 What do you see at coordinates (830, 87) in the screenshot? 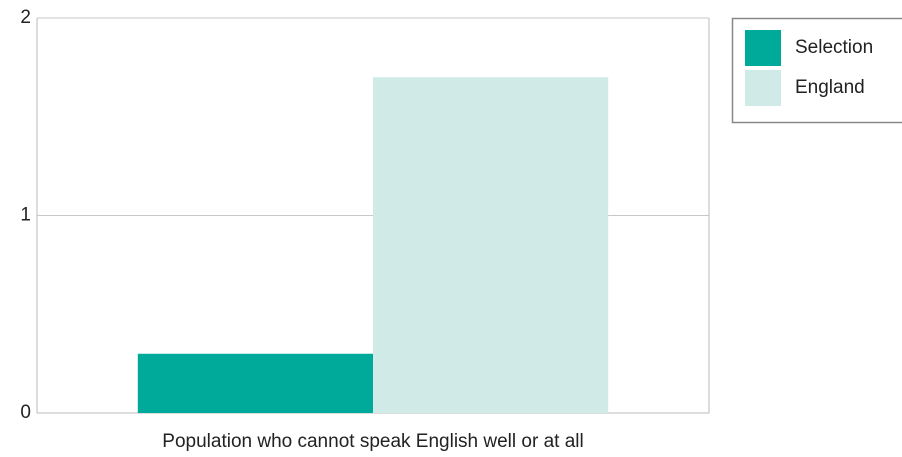
I see `legend-label: England` at bounding box center [830, 87].